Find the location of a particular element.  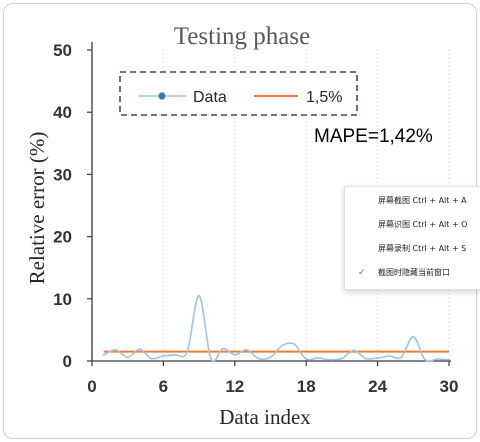

menu-item-label: 截图时隐藏当前窗口 is located at coordinates (414, 272).